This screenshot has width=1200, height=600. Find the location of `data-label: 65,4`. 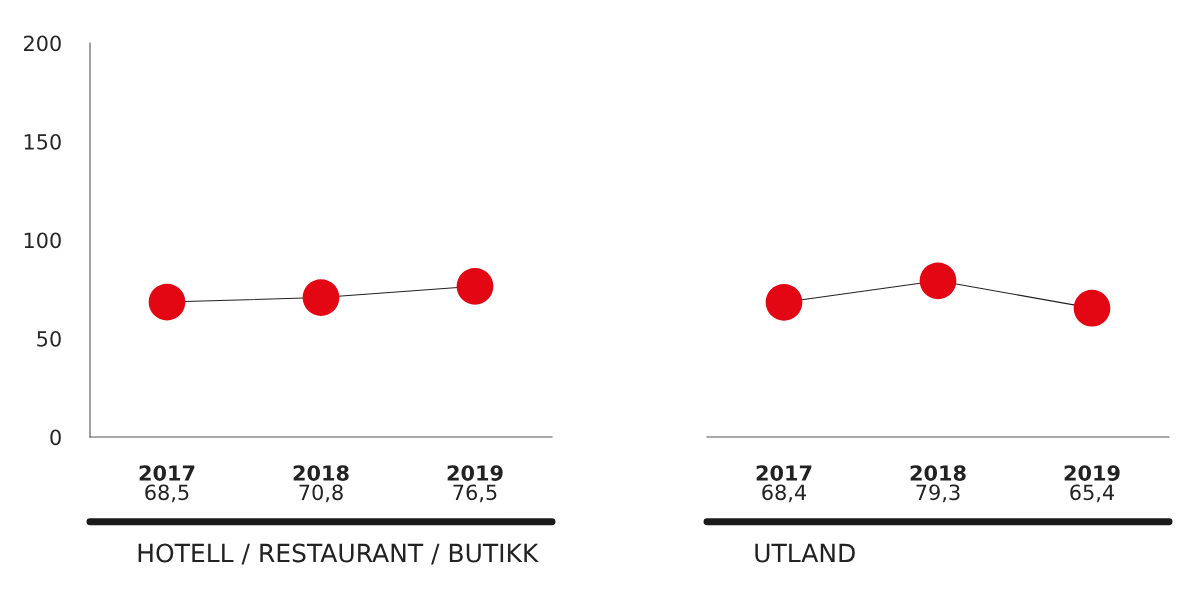

data-label: 65,4 is located at coordinates (1092, 493).